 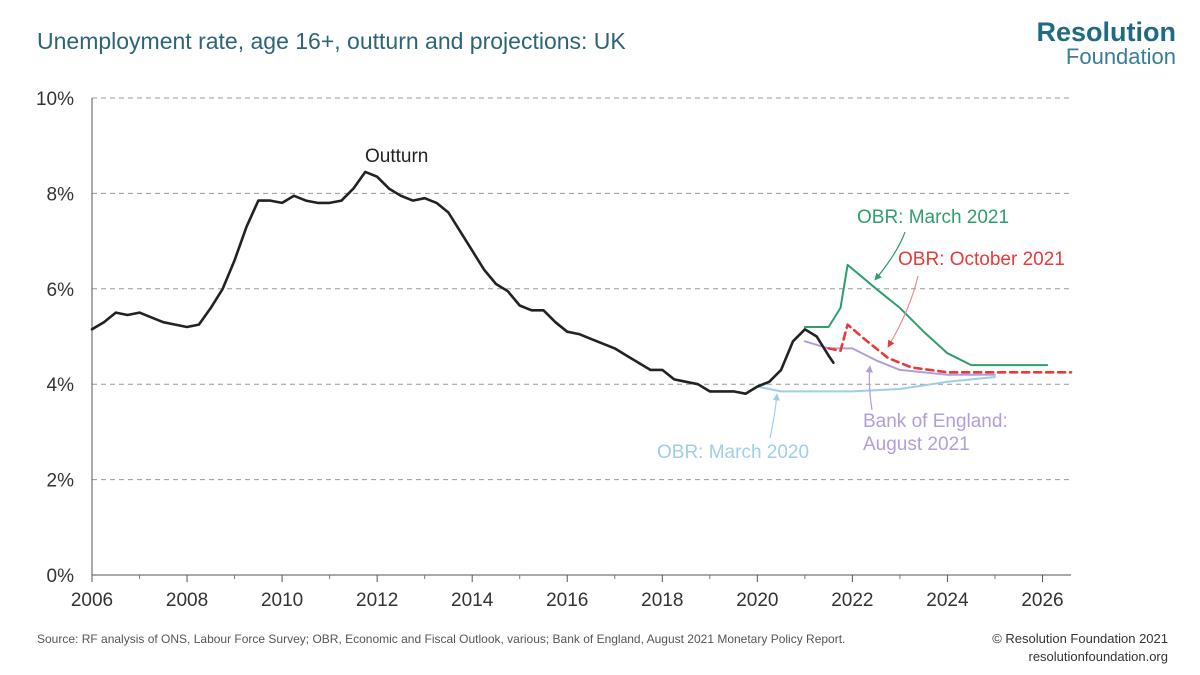 I want to click on y-tick-label: 8%, so click(x=61, y=194).